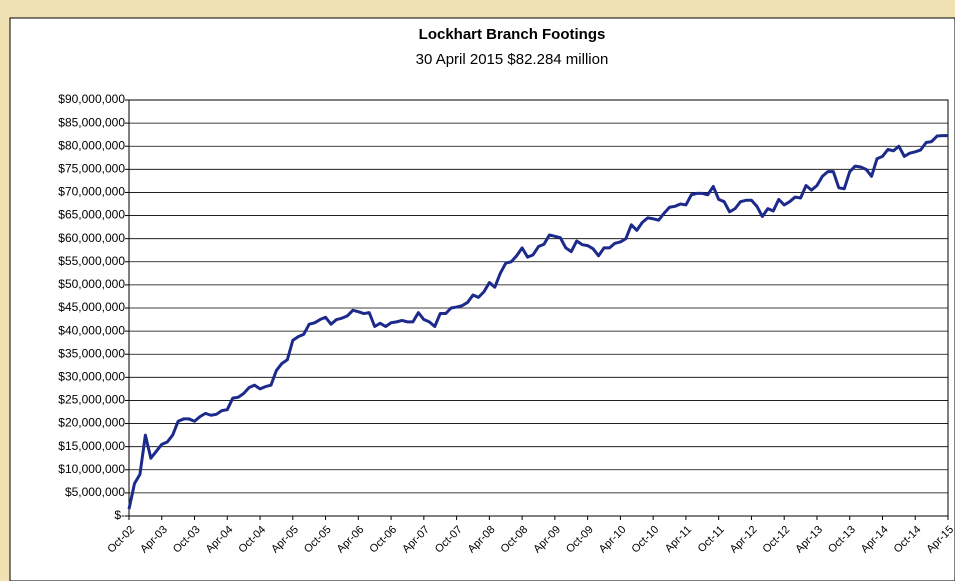  I want to click on y-tick-label: $25,000,000, so click(91, 400).